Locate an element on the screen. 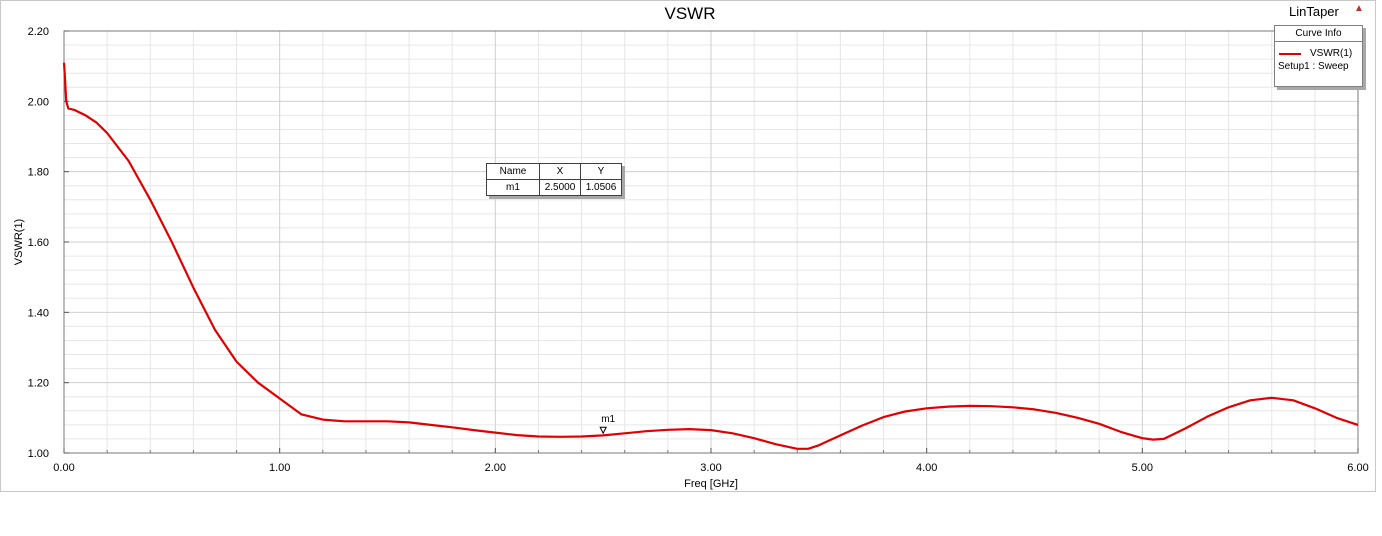 The image size is (1382, 536). marker-triangle-icon is located at coordinates (603, 430).